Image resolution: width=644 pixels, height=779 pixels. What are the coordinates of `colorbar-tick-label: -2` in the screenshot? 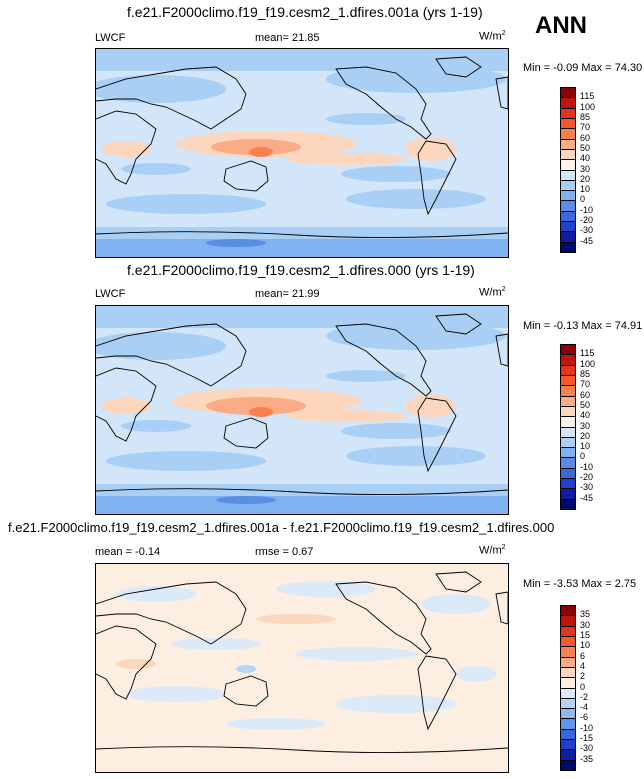 It's located at (584, 696).